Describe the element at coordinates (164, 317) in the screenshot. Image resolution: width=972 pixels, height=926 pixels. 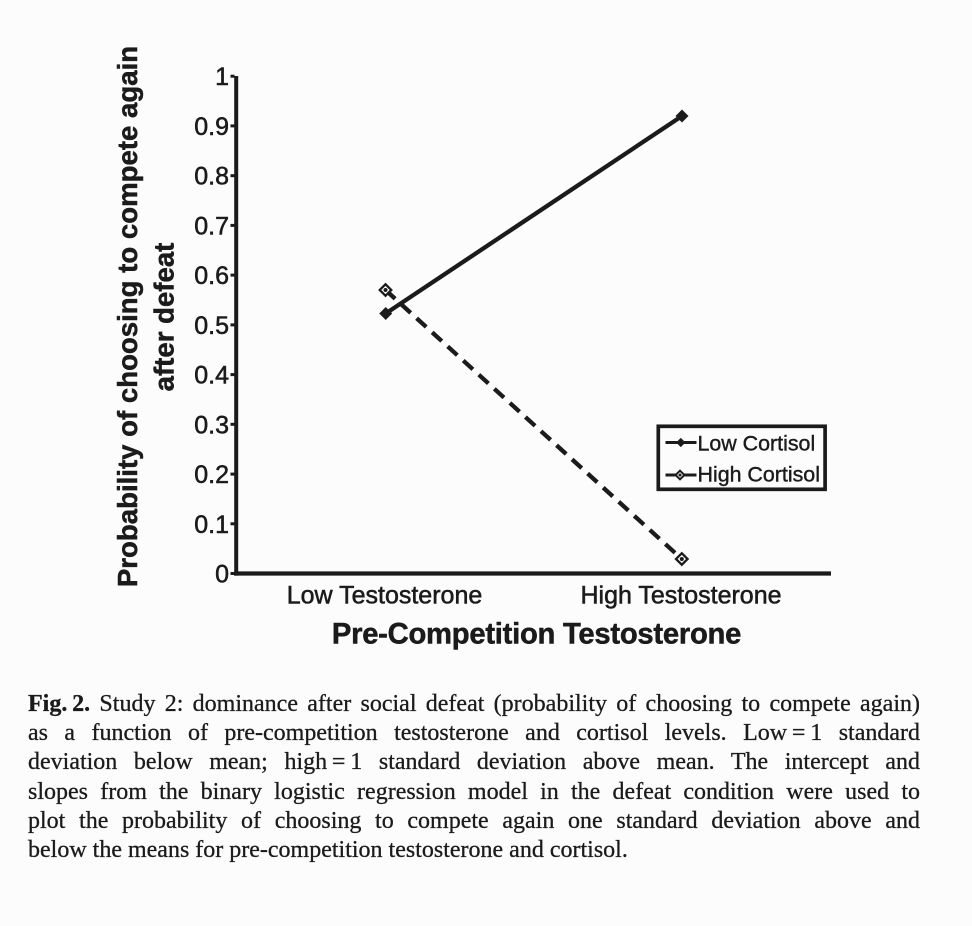
I see `svg-text: after defeat` at that location.